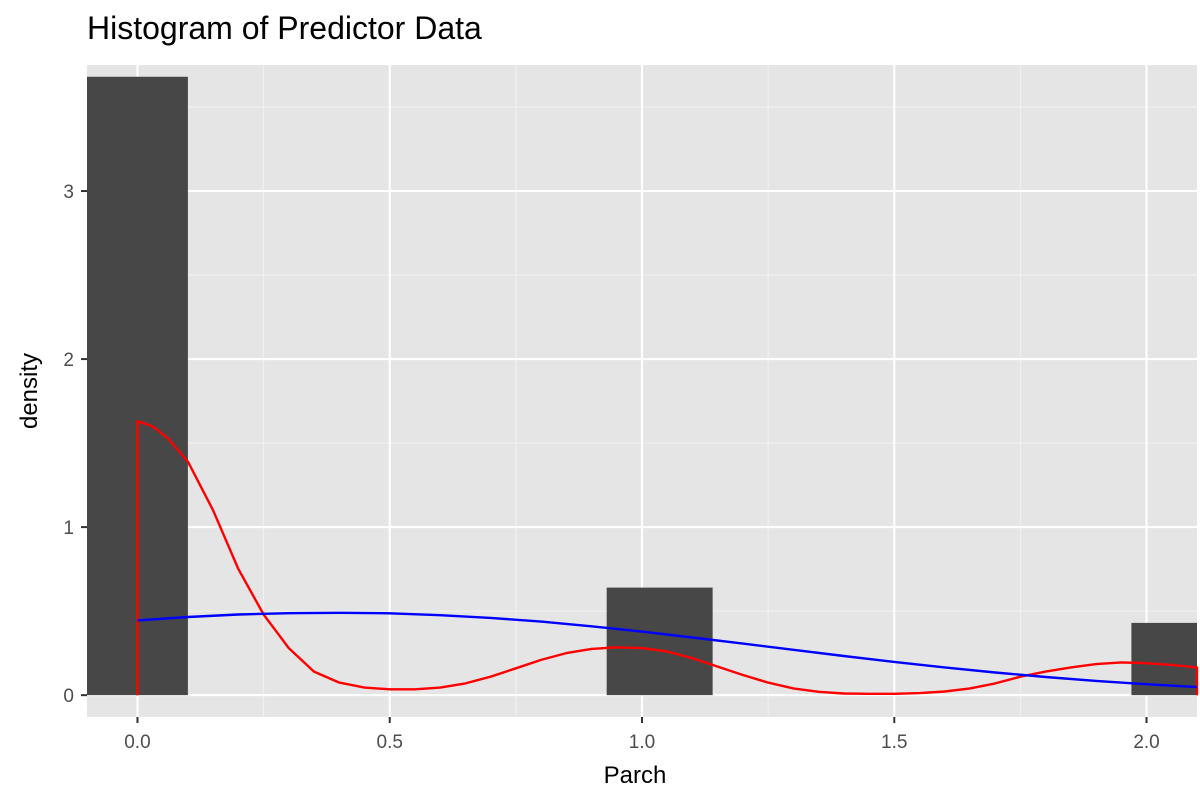 This screenshot has height=800, width=1200. I want to click on y-axis: 0 1 2 3, so click(75, 444).